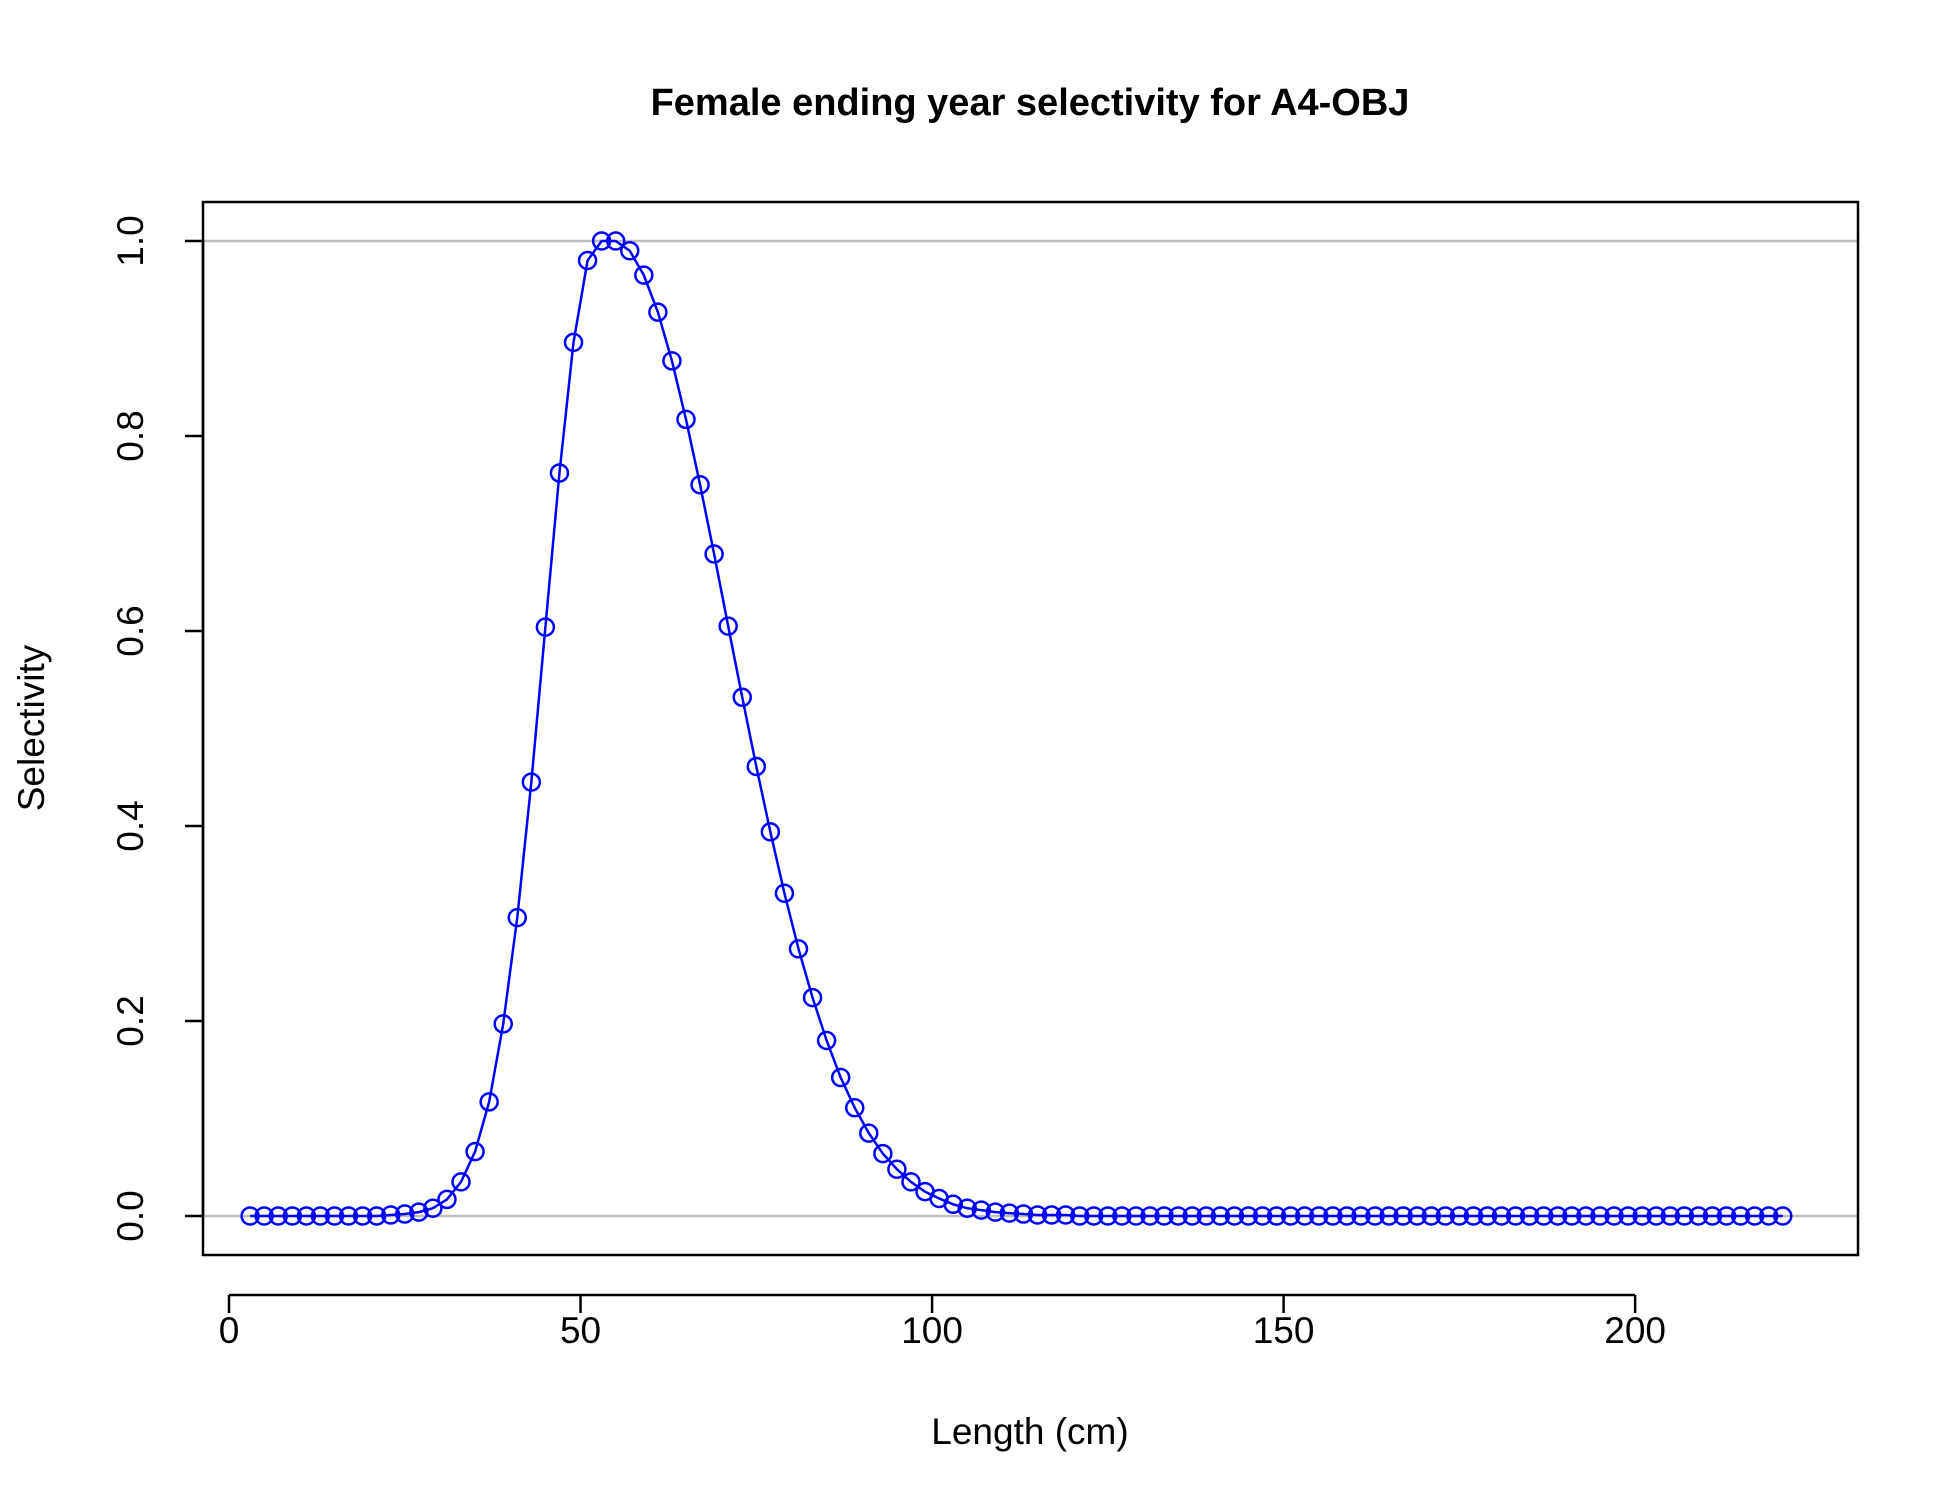 Image resolution: width=1950 pixels, height=1500 pixels. Describe the element at coordinates (229, 1330) in the screenshot. I see `x-tick-label: 0` at that location.